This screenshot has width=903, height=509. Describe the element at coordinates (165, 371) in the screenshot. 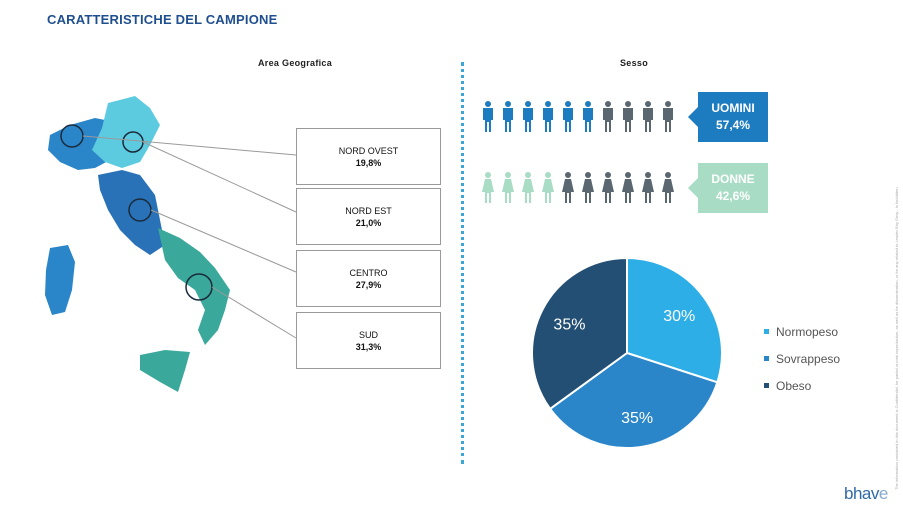

I see `map-sicilia` at that location.